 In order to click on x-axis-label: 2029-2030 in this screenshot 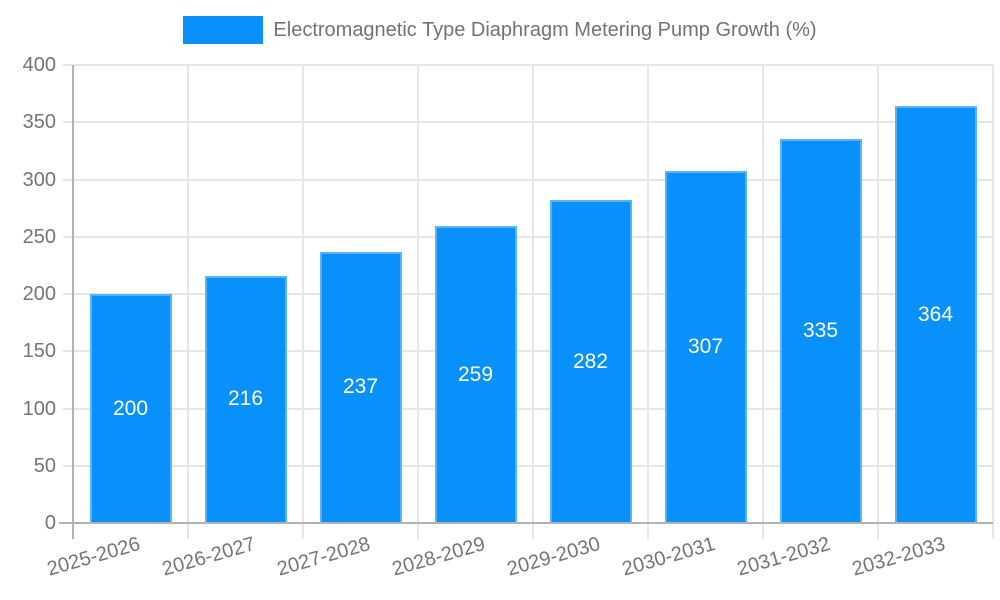, I will do `click(553, 557)`.